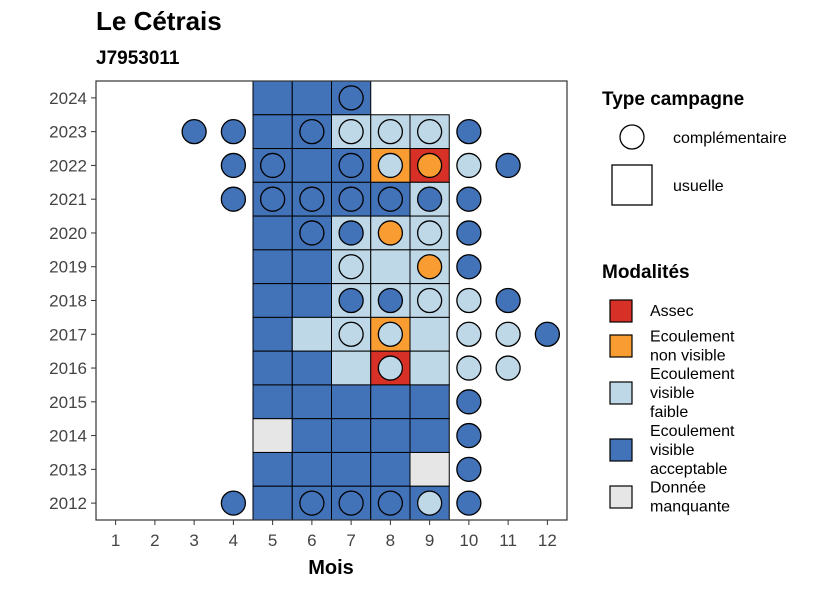 This screenshot has width=826, height=590. What do you see at coordinates (68, 503) in the screenshot?
I see `y-tick-label: 2012` at bounding box center [68, 503].